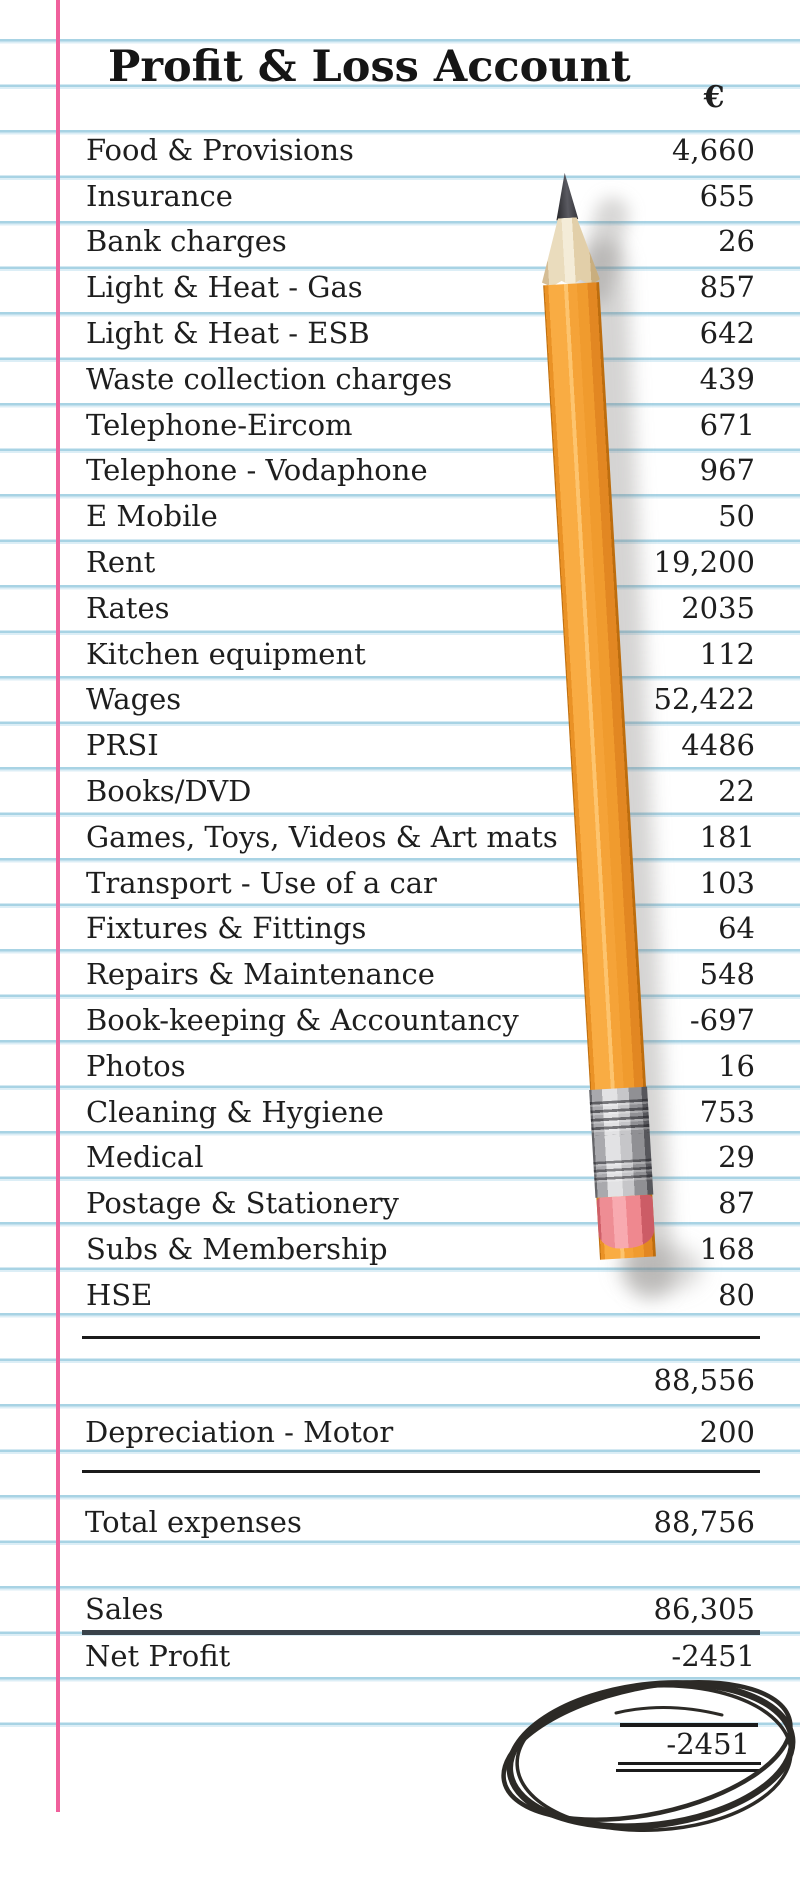 The image size is (800, 1892). I want to click on expense-value: 112, so click(727, 653).